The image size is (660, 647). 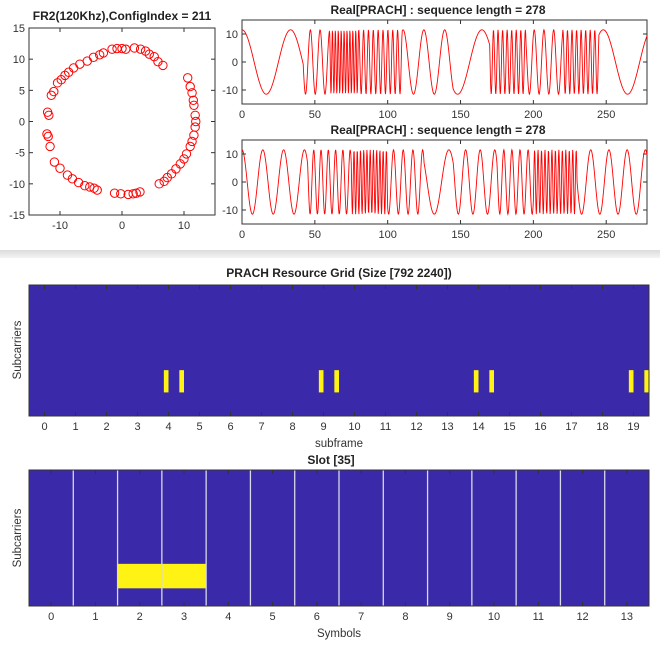 I want to click on slot-xtick-label: 2, so click(x=140, y=617).